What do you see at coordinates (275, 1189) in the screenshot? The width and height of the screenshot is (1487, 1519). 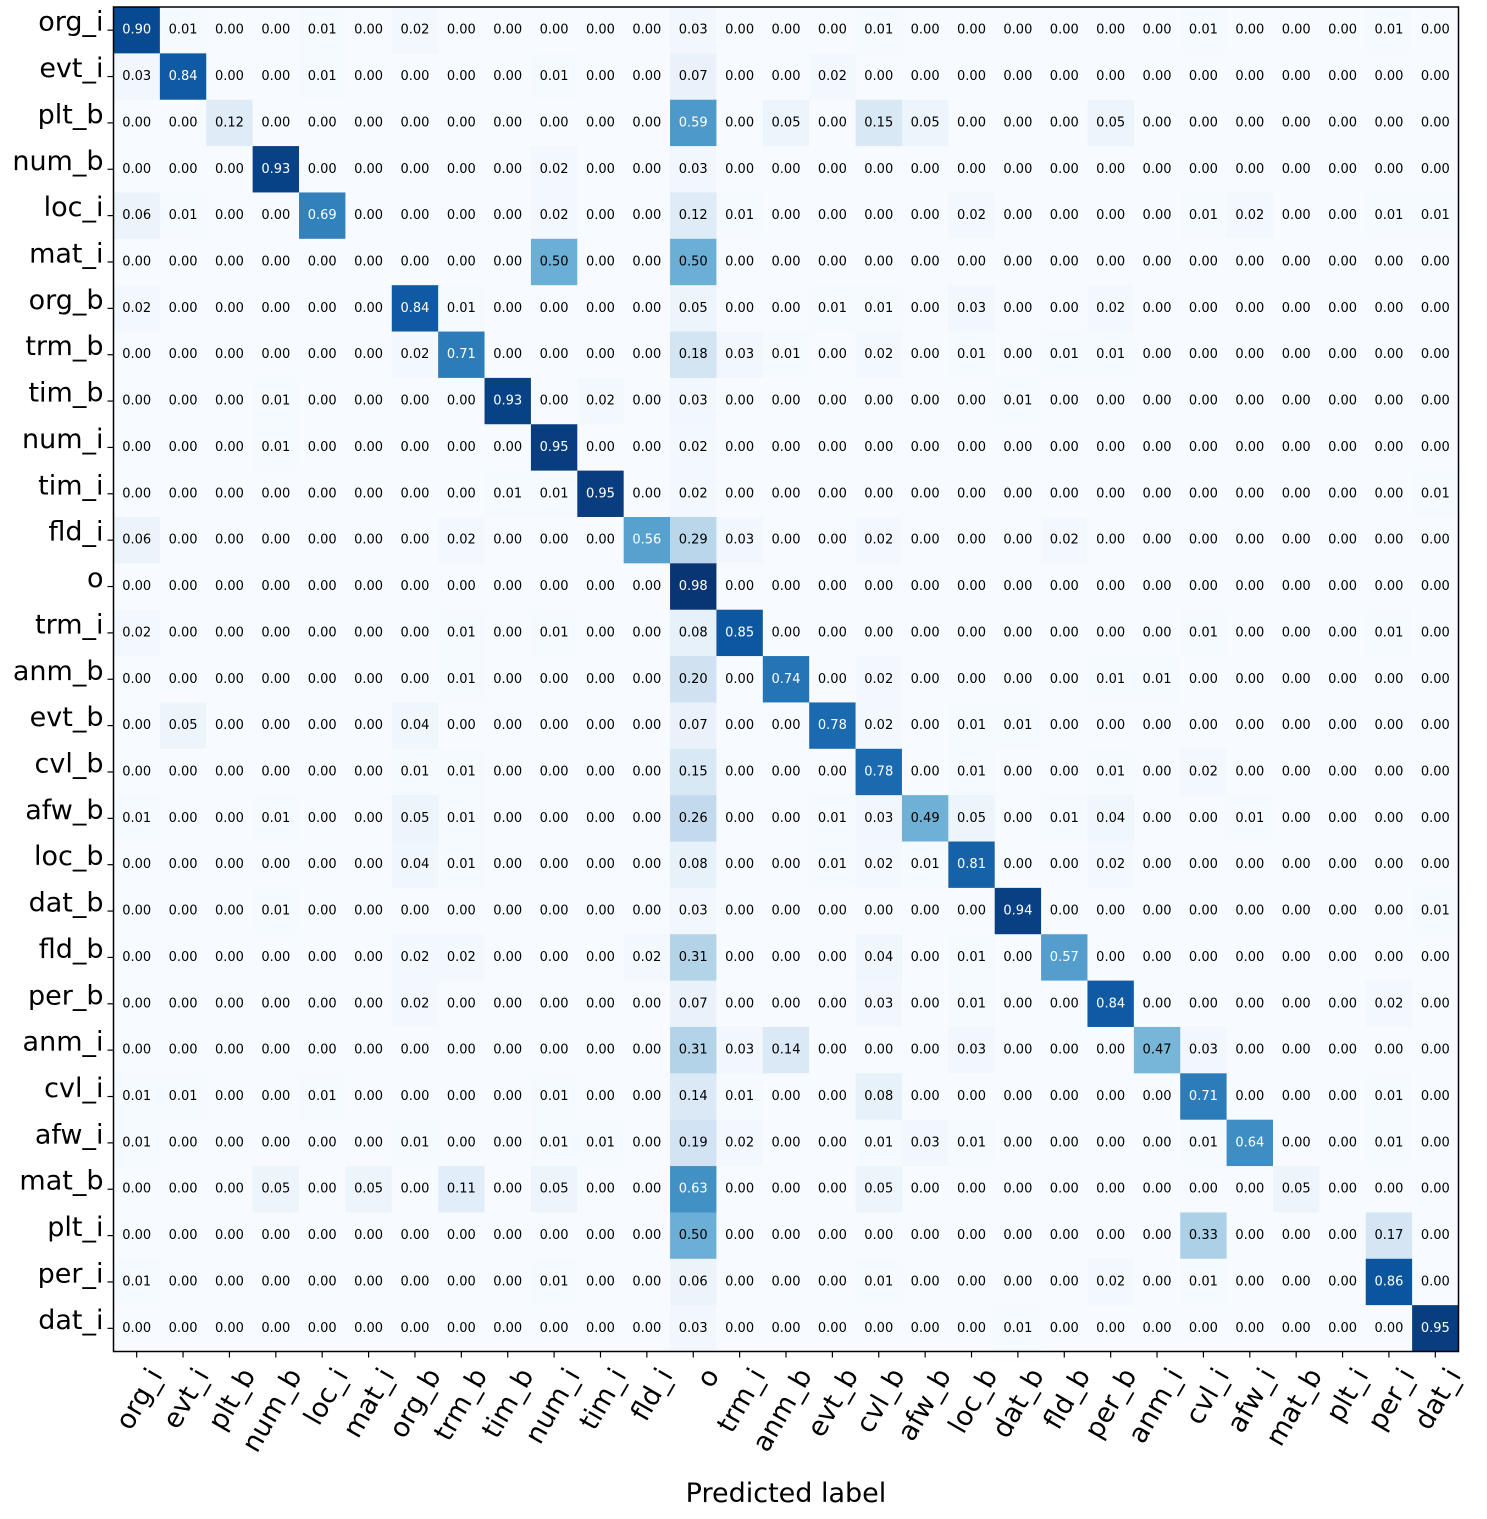 I see `cell-value-label: 0.05` at bounding box center [275, 1189].